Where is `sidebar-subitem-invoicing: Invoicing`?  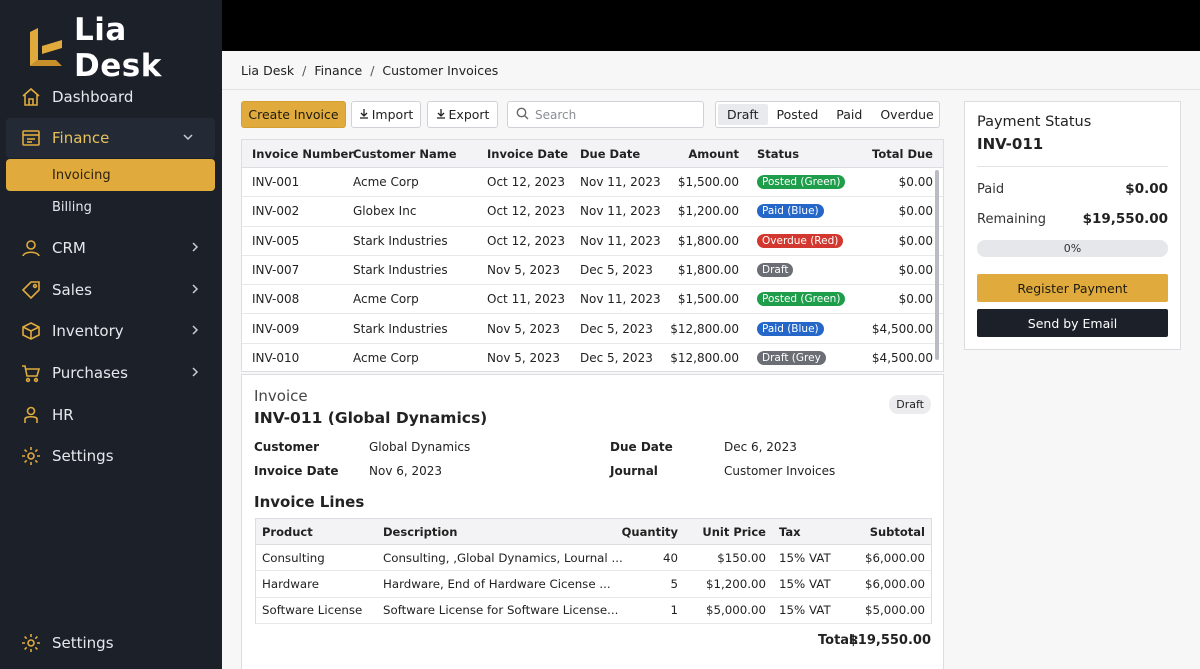 sidebar-subitem-invoicing: Invoicing is located at coordinates (110, 175).